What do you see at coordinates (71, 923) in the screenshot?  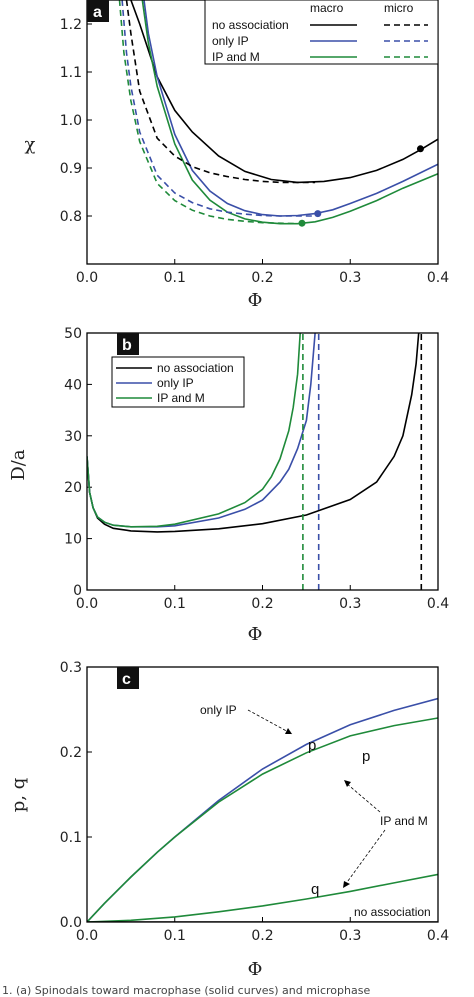 I see `panel-c-ytick-label: 0.0` at bounding box center [71, 923].